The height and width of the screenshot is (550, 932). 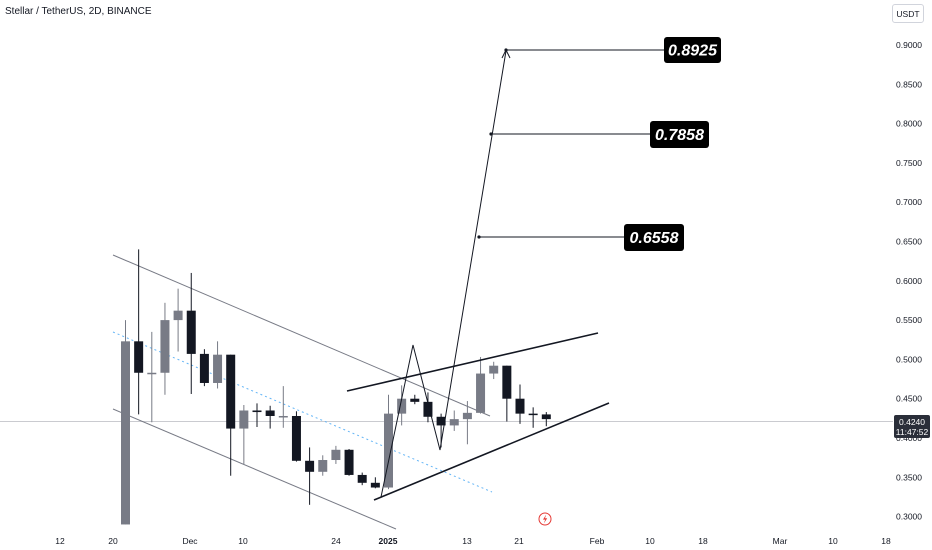 I want to click on price-tag-box, so click(x=912, y=426).